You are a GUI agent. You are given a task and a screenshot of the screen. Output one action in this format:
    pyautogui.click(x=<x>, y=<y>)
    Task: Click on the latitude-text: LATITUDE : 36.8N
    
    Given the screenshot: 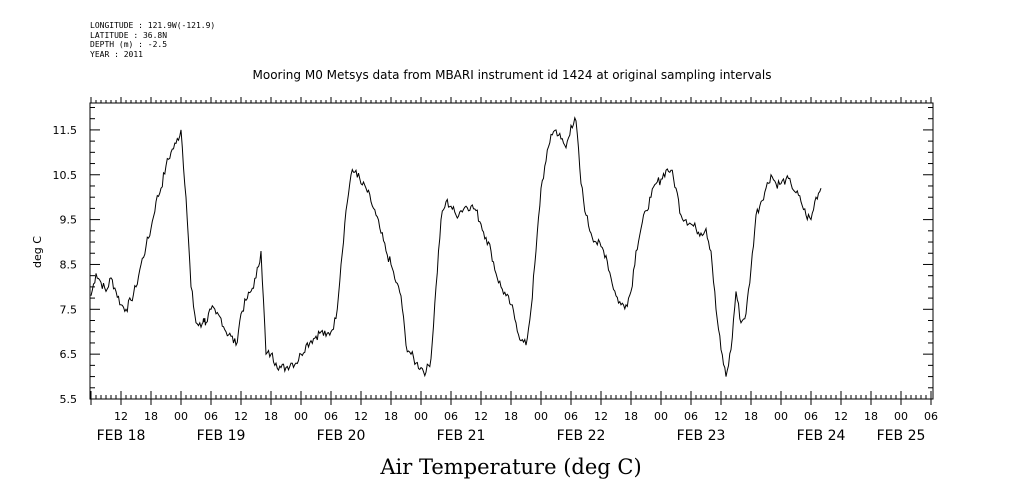 What is the action you would take?
    pyautogui.click(x=129, y=35)
    